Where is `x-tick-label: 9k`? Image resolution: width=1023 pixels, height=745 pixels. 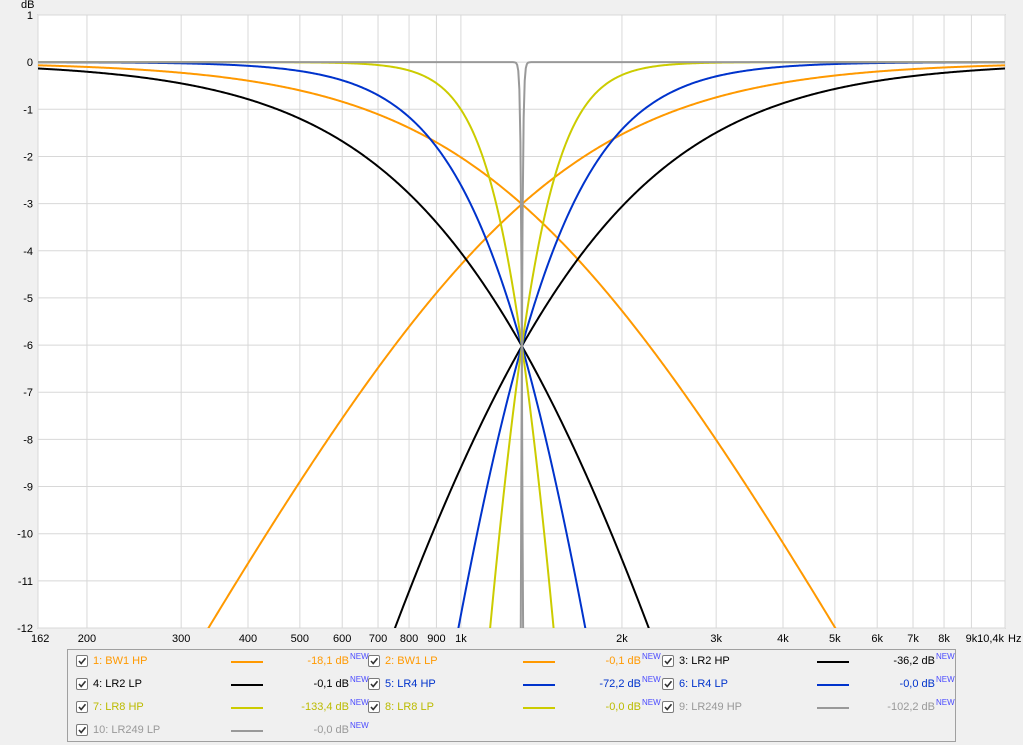
x-tick-label: 9k is located at coordinates (972, 639).